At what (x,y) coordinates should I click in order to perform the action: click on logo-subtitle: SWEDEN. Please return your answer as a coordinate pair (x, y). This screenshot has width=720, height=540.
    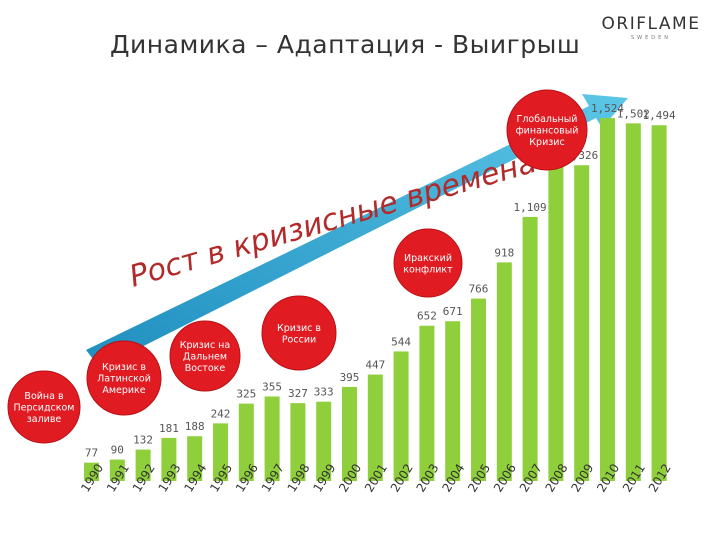
    Looking at the image, I should click on (651, 38).